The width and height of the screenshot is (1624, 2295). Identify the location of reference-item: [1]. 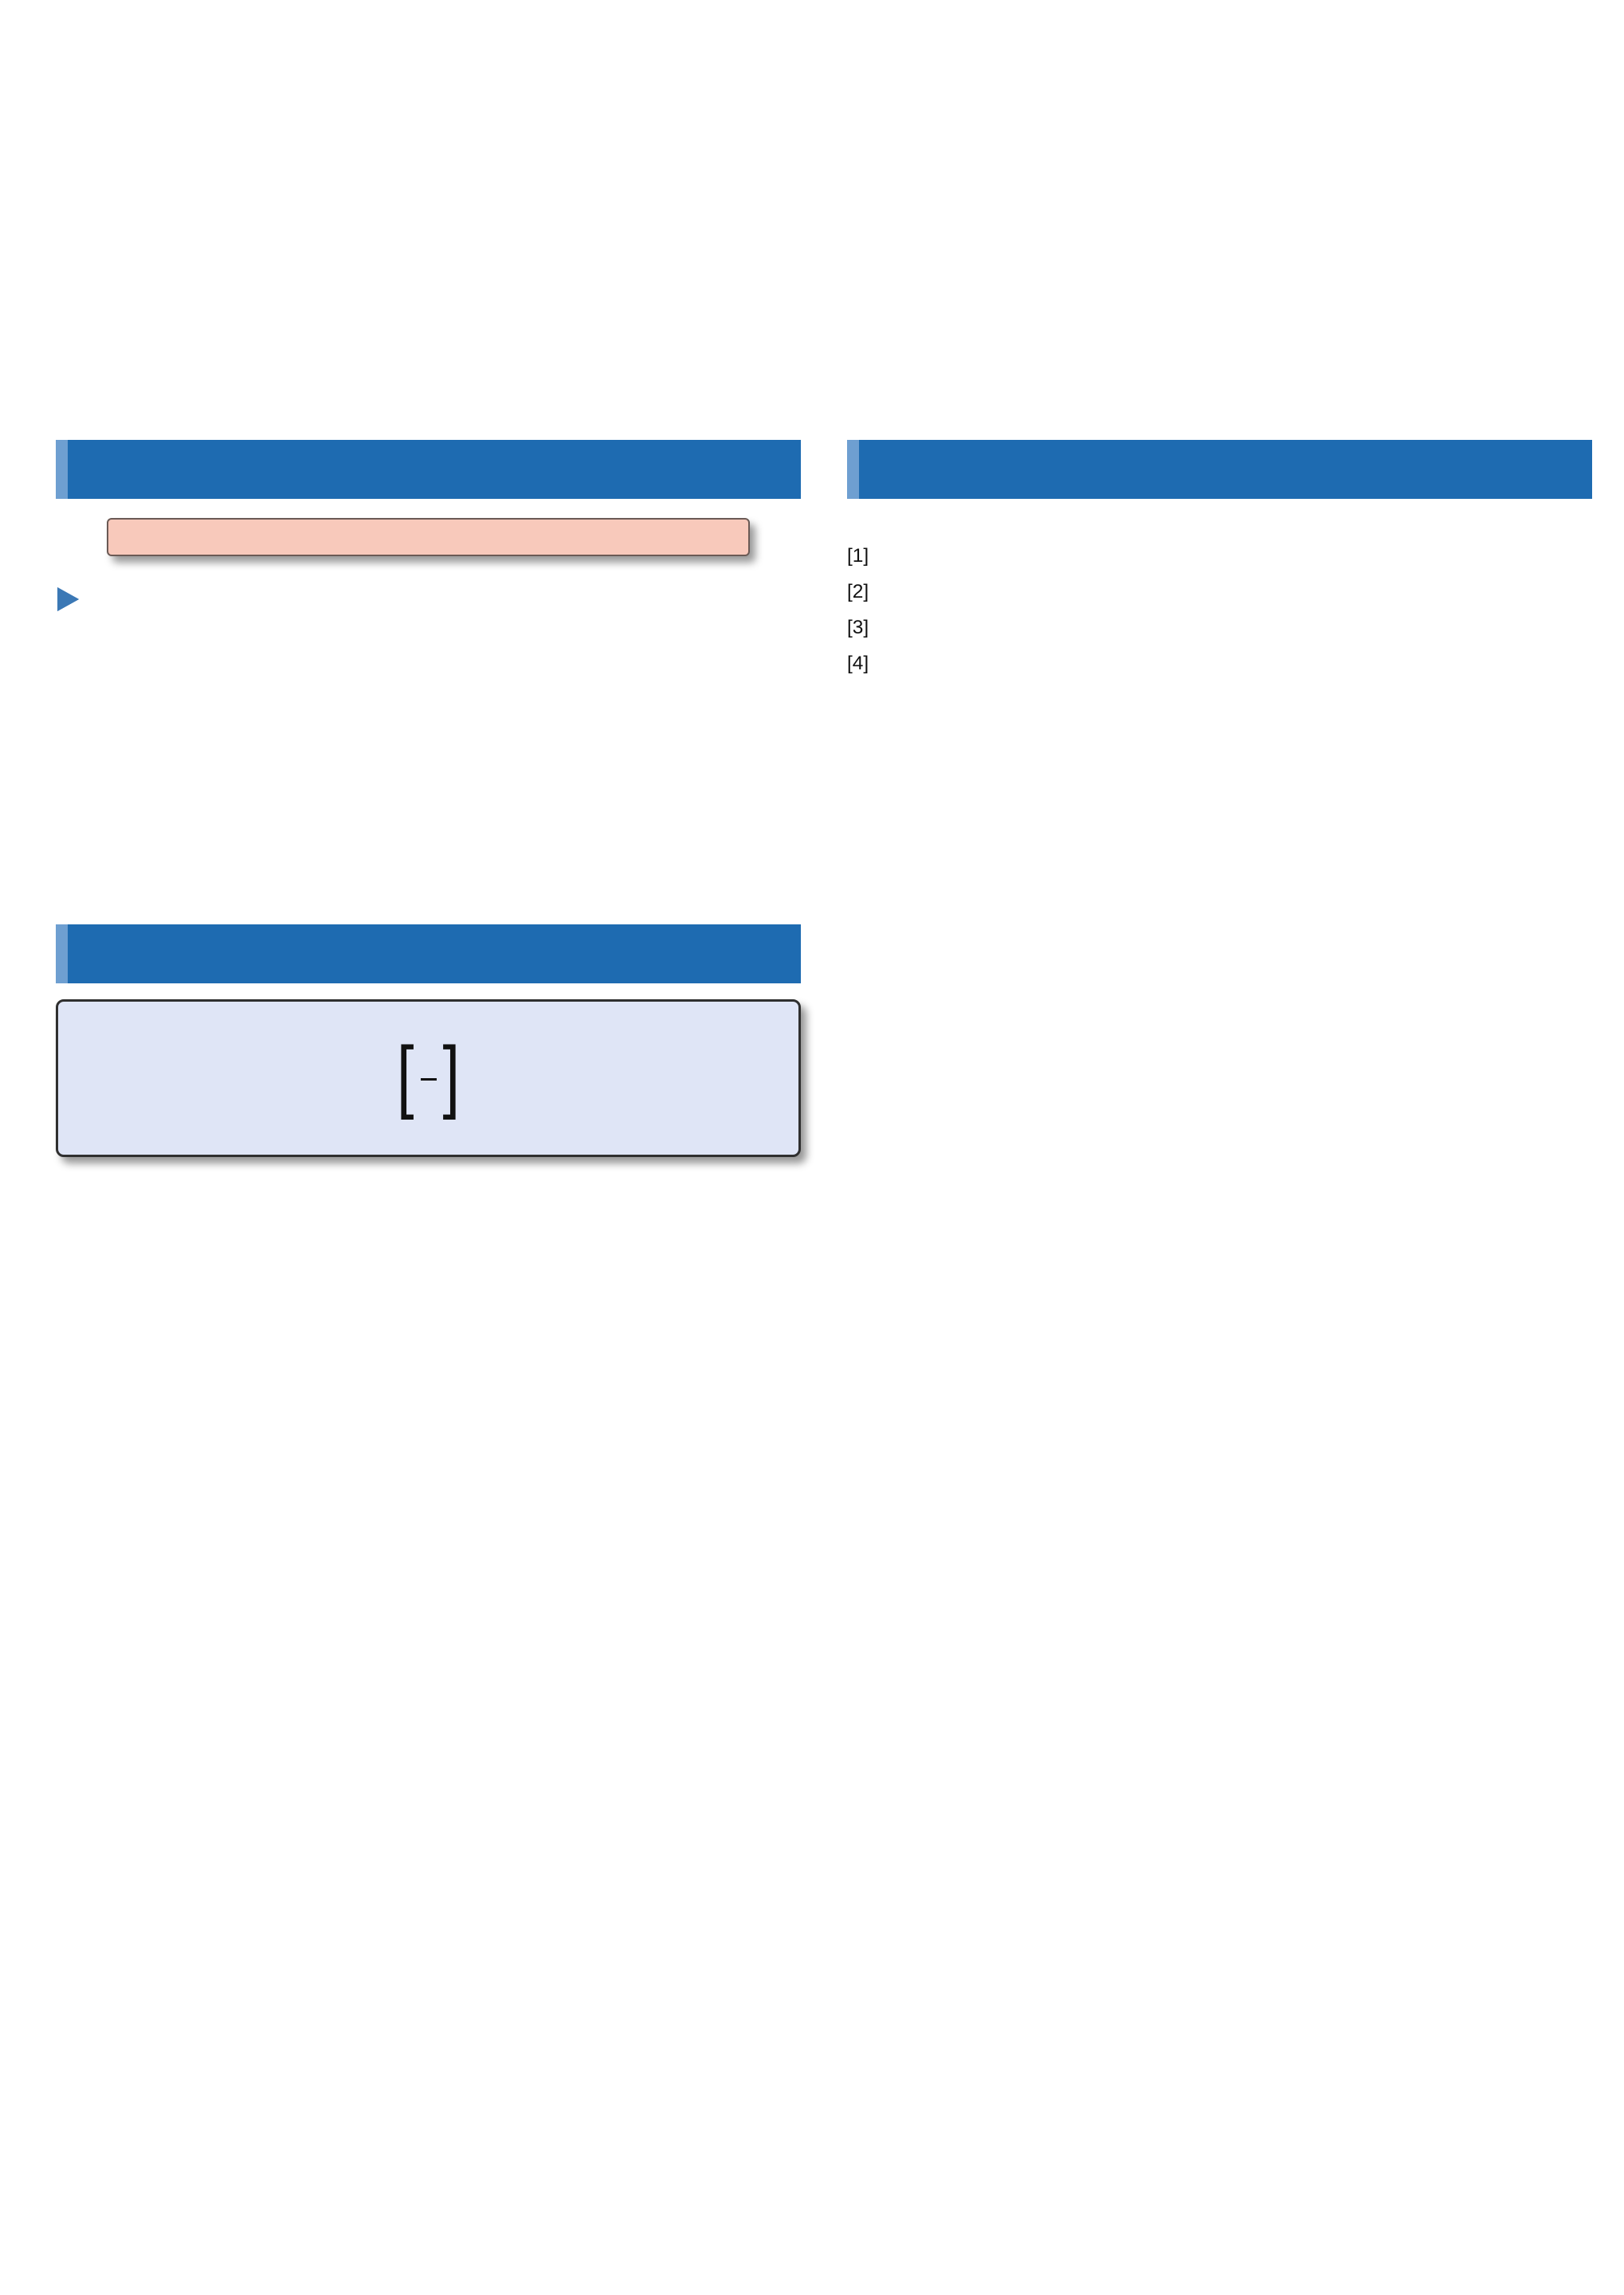
(858, 556).